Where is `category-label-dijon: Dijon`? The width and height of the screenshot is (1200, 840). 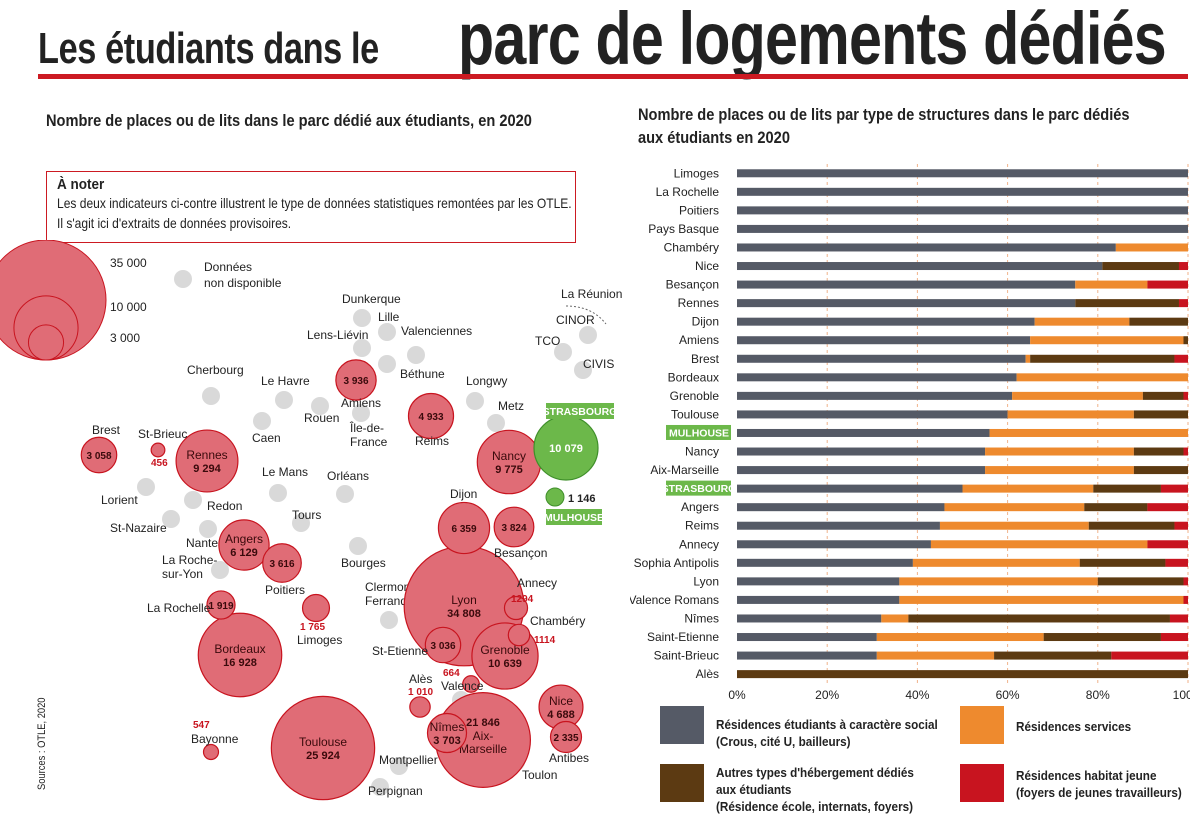
category-label-dijon: Dijon is located at coordinates (705, 322).